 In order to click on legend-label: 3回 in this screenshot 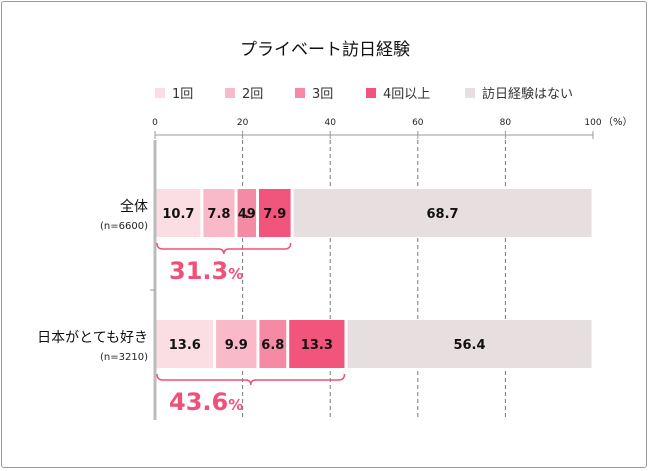, I will do `click(322, 94)`.